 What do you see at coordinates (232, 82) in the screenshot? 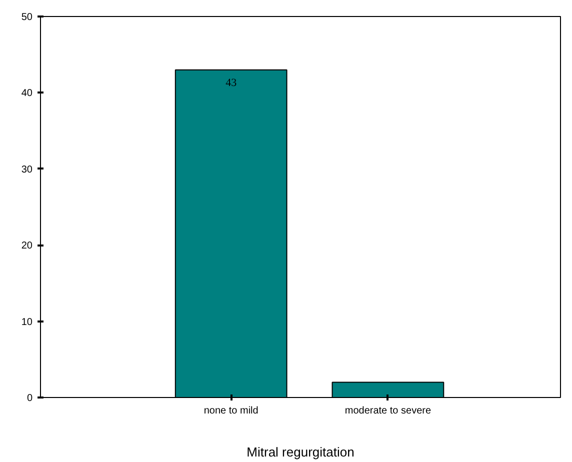
I see `data-label: 43` at bounding box center [232, 82].